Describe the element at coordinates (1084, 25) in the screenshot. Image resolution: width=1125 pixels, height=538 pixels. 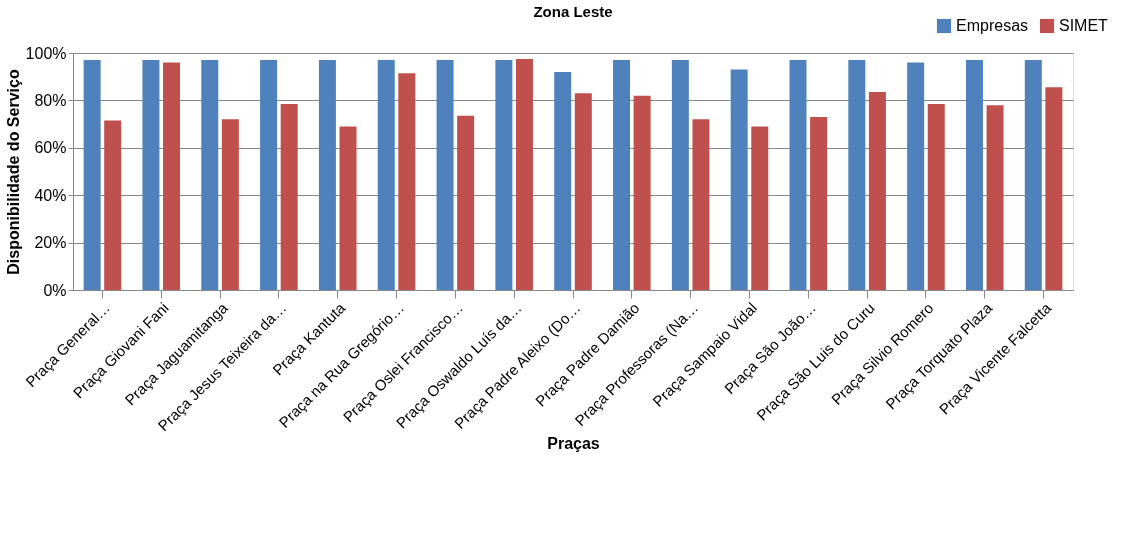
I see `legend-label: SIMET` at that location.